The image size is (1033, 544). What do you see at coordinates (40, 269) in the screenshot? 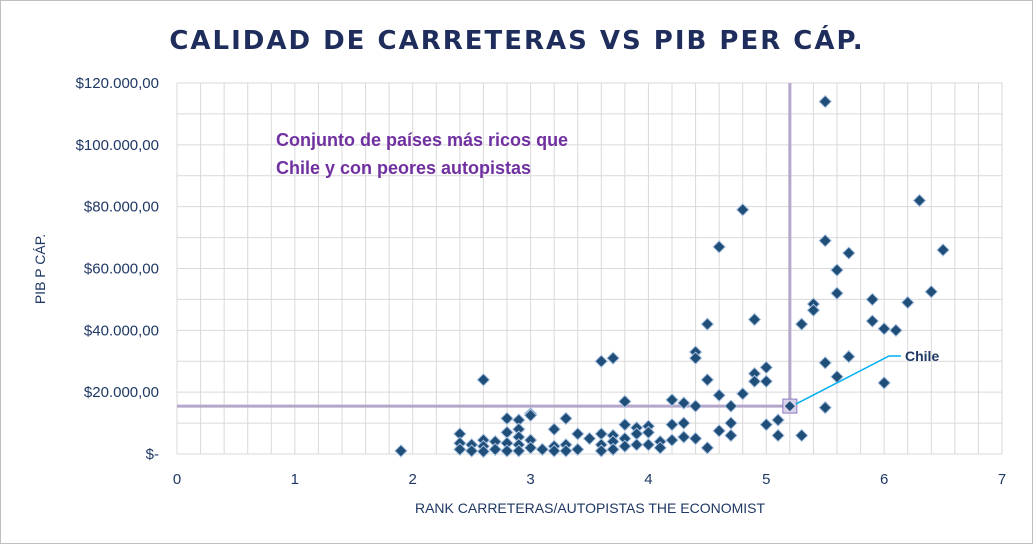
I see `y-axis-label: PIB P CÁP.` at bounding box center [40, 269].